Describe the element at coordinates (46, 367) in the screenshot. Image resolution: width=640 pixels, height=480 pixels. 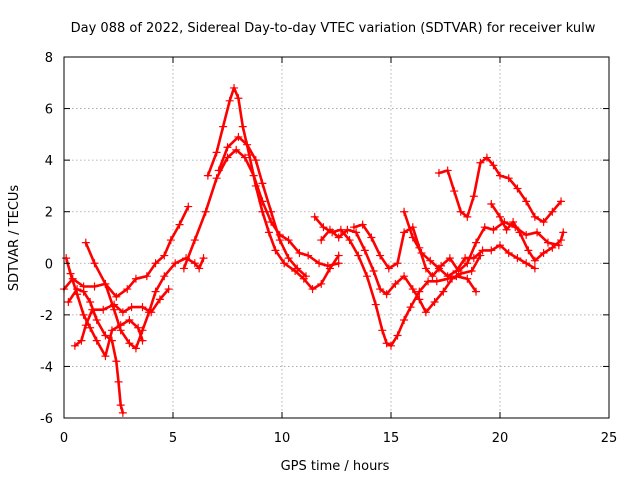
I see `y-tick-label: -4` at that location.